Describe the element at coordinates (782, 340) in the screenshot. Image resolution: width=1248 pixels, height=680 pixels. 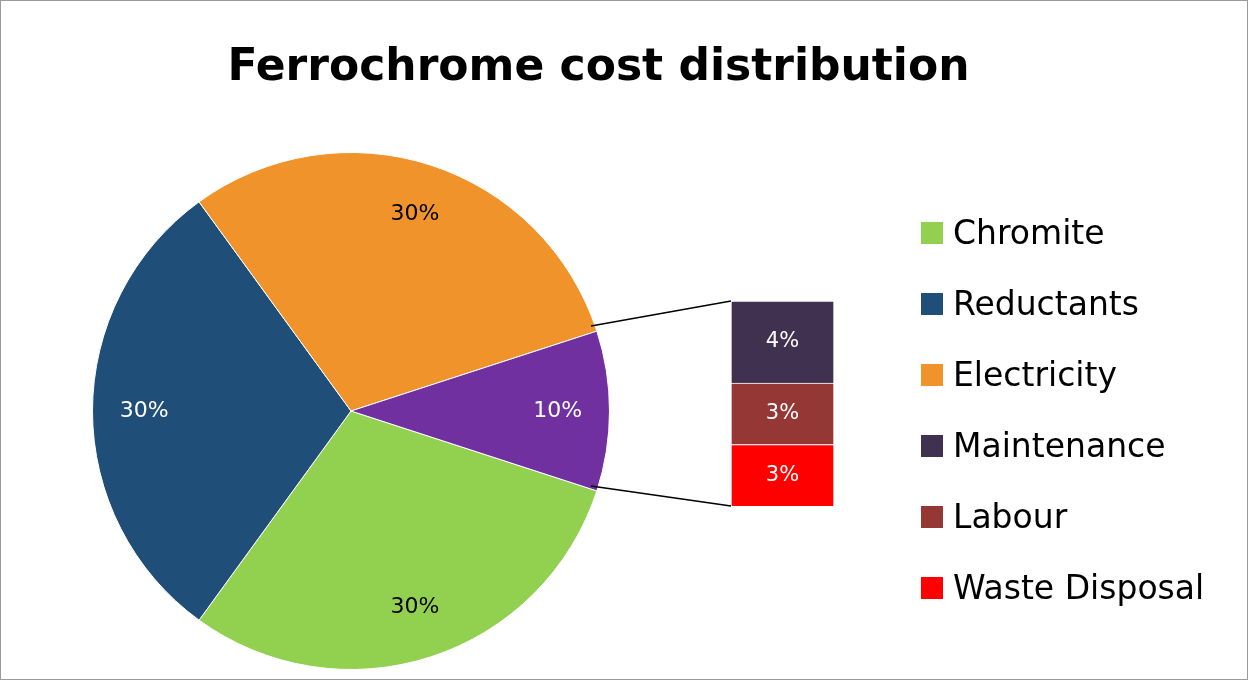
I see `data-label: 4%` at that location.